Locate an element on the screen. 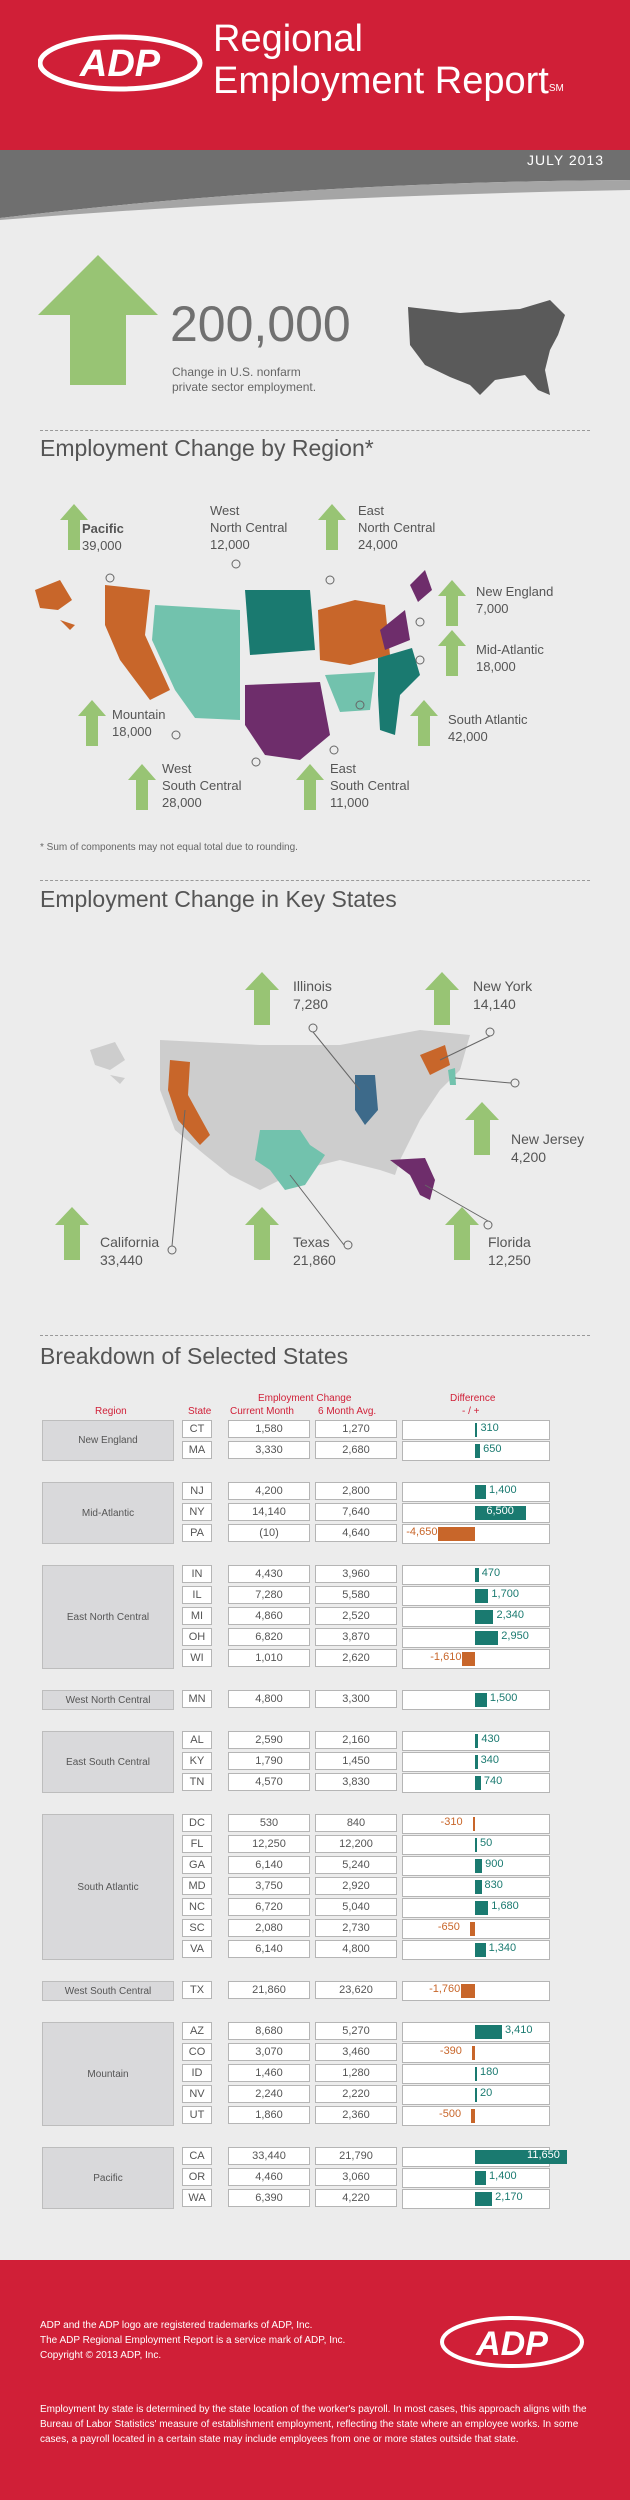 This screenshot has height=2500, width=630. footer-adp-logo: ADP is located at coordinates (512, 2342).